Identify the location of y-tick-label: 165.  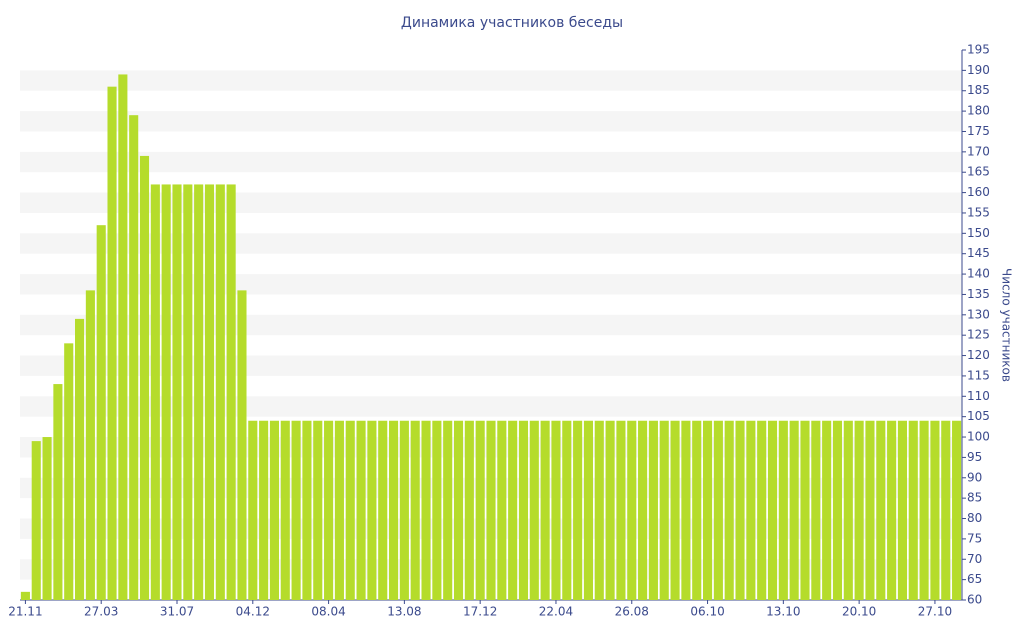
(978, 172).